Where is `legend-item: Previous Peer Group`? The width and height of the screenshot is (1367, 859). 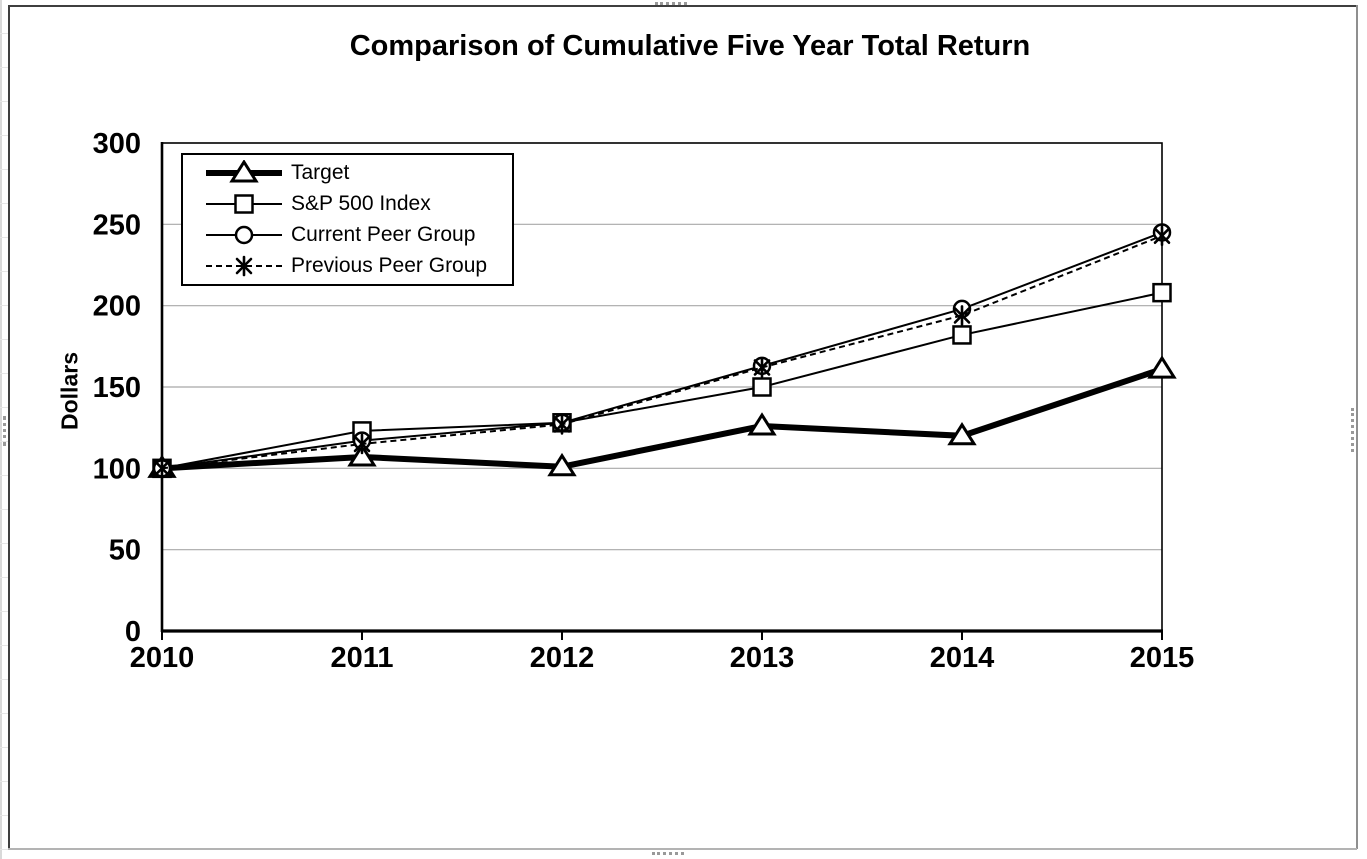
legend-item: Previous Peer Group is located at coordinates (358, 266).